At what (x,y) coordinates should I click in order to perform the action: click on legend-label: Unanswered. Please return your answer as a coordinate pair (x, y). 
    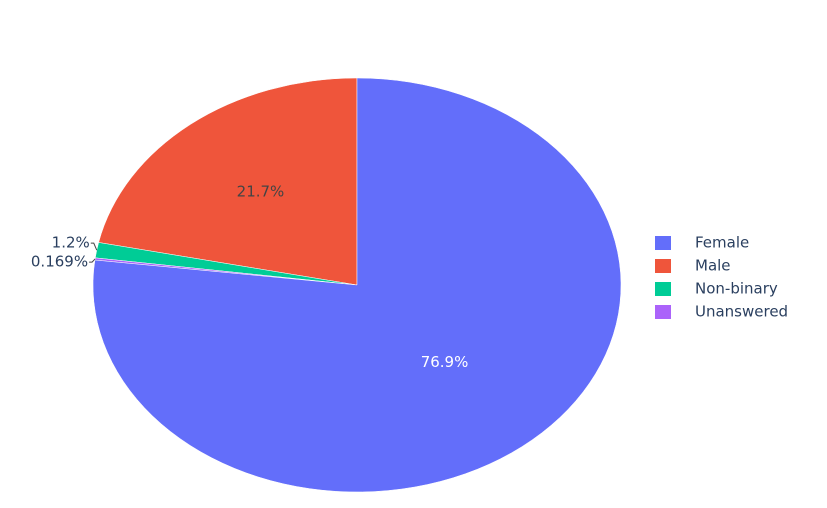
    Looking at the image, I should click on (741, 312).